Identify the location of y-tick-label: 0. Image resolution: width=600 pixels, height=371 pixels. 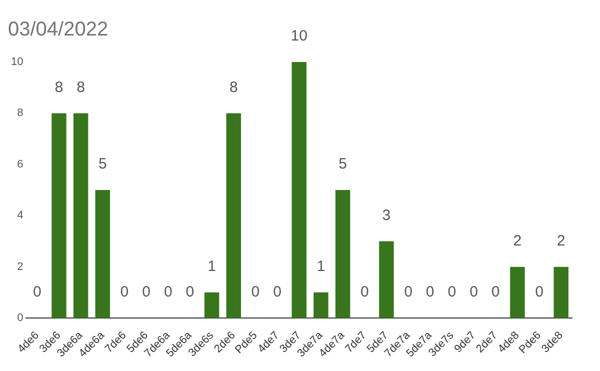
(20, 318).